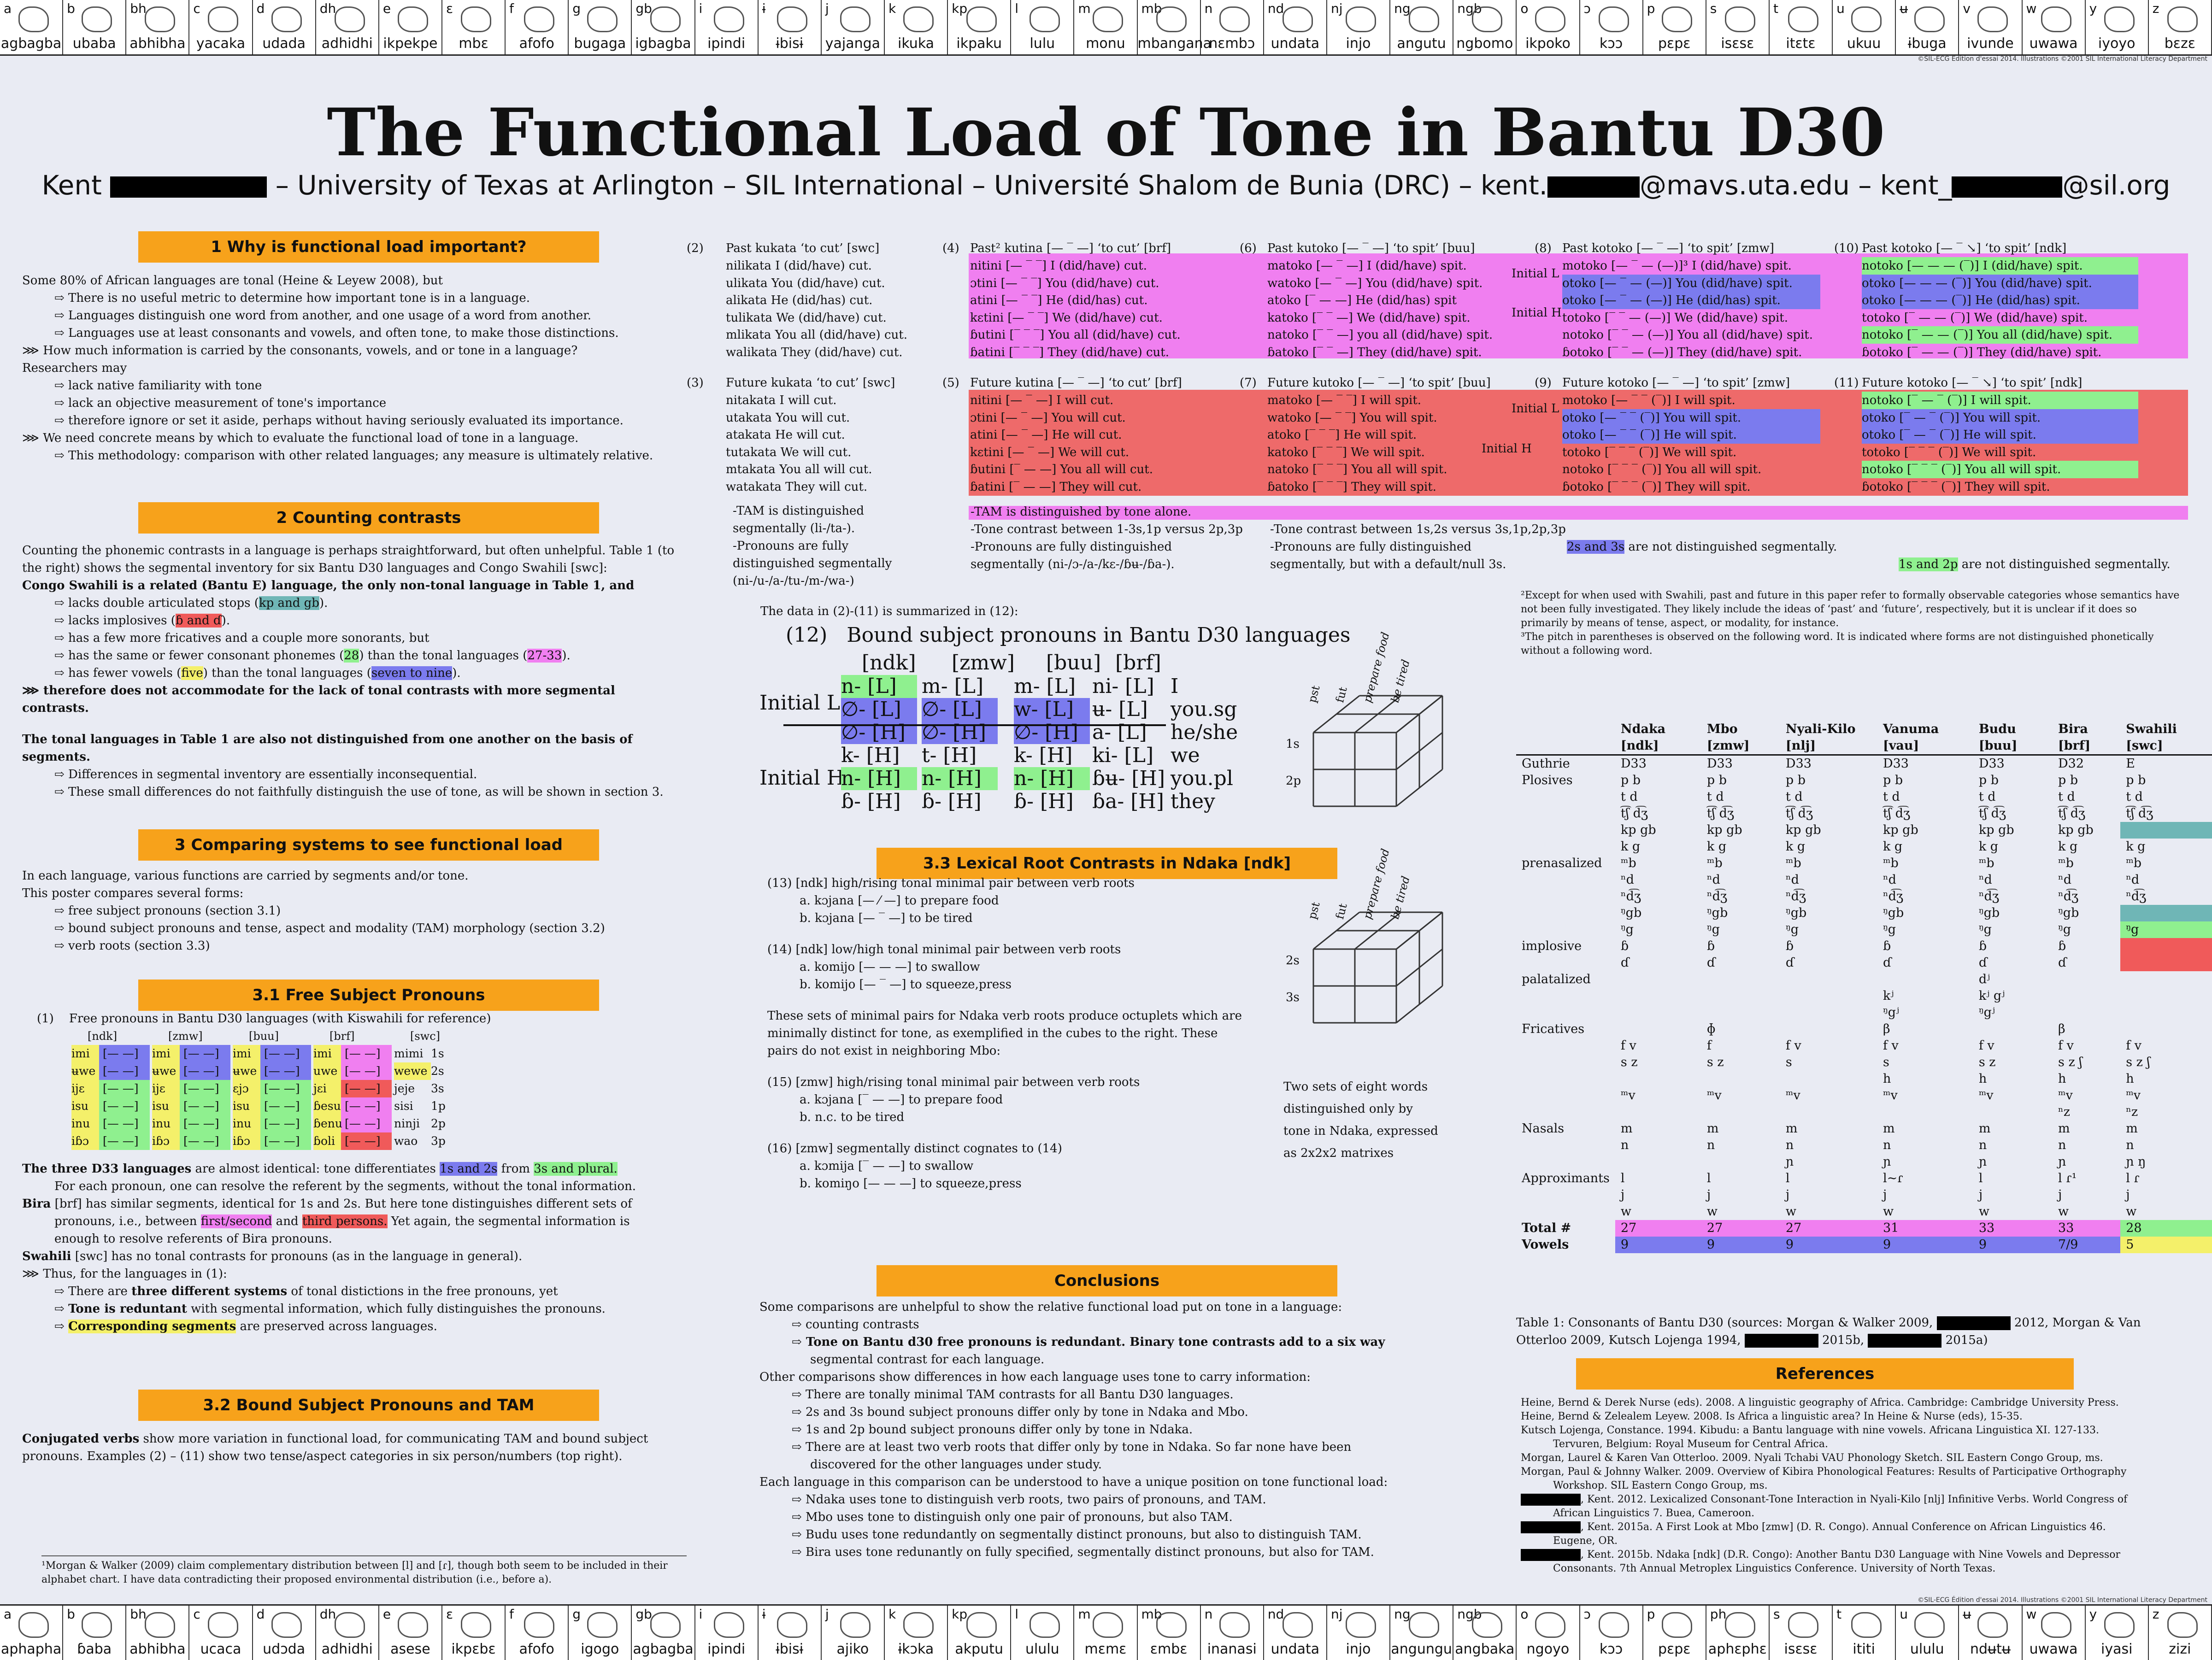  What do you see at coordinates (1042, 43) in the screenshot?
I see `alphabet-word: lulu` at bounding box center [1042, 43].